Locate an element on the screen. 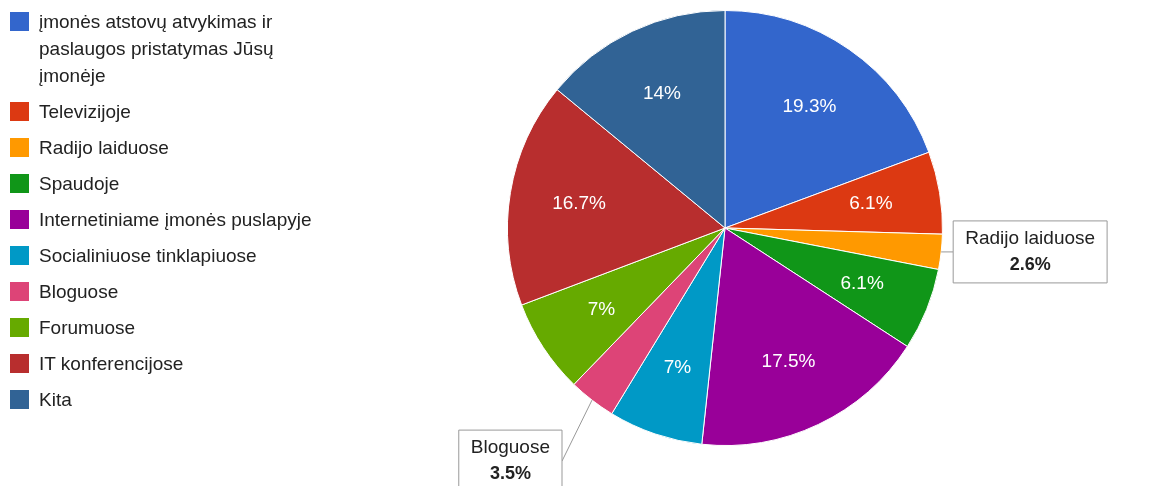 This screenshot has height=486, width=1161. legend-label: Forumuose is located at coordinates (87, 328).